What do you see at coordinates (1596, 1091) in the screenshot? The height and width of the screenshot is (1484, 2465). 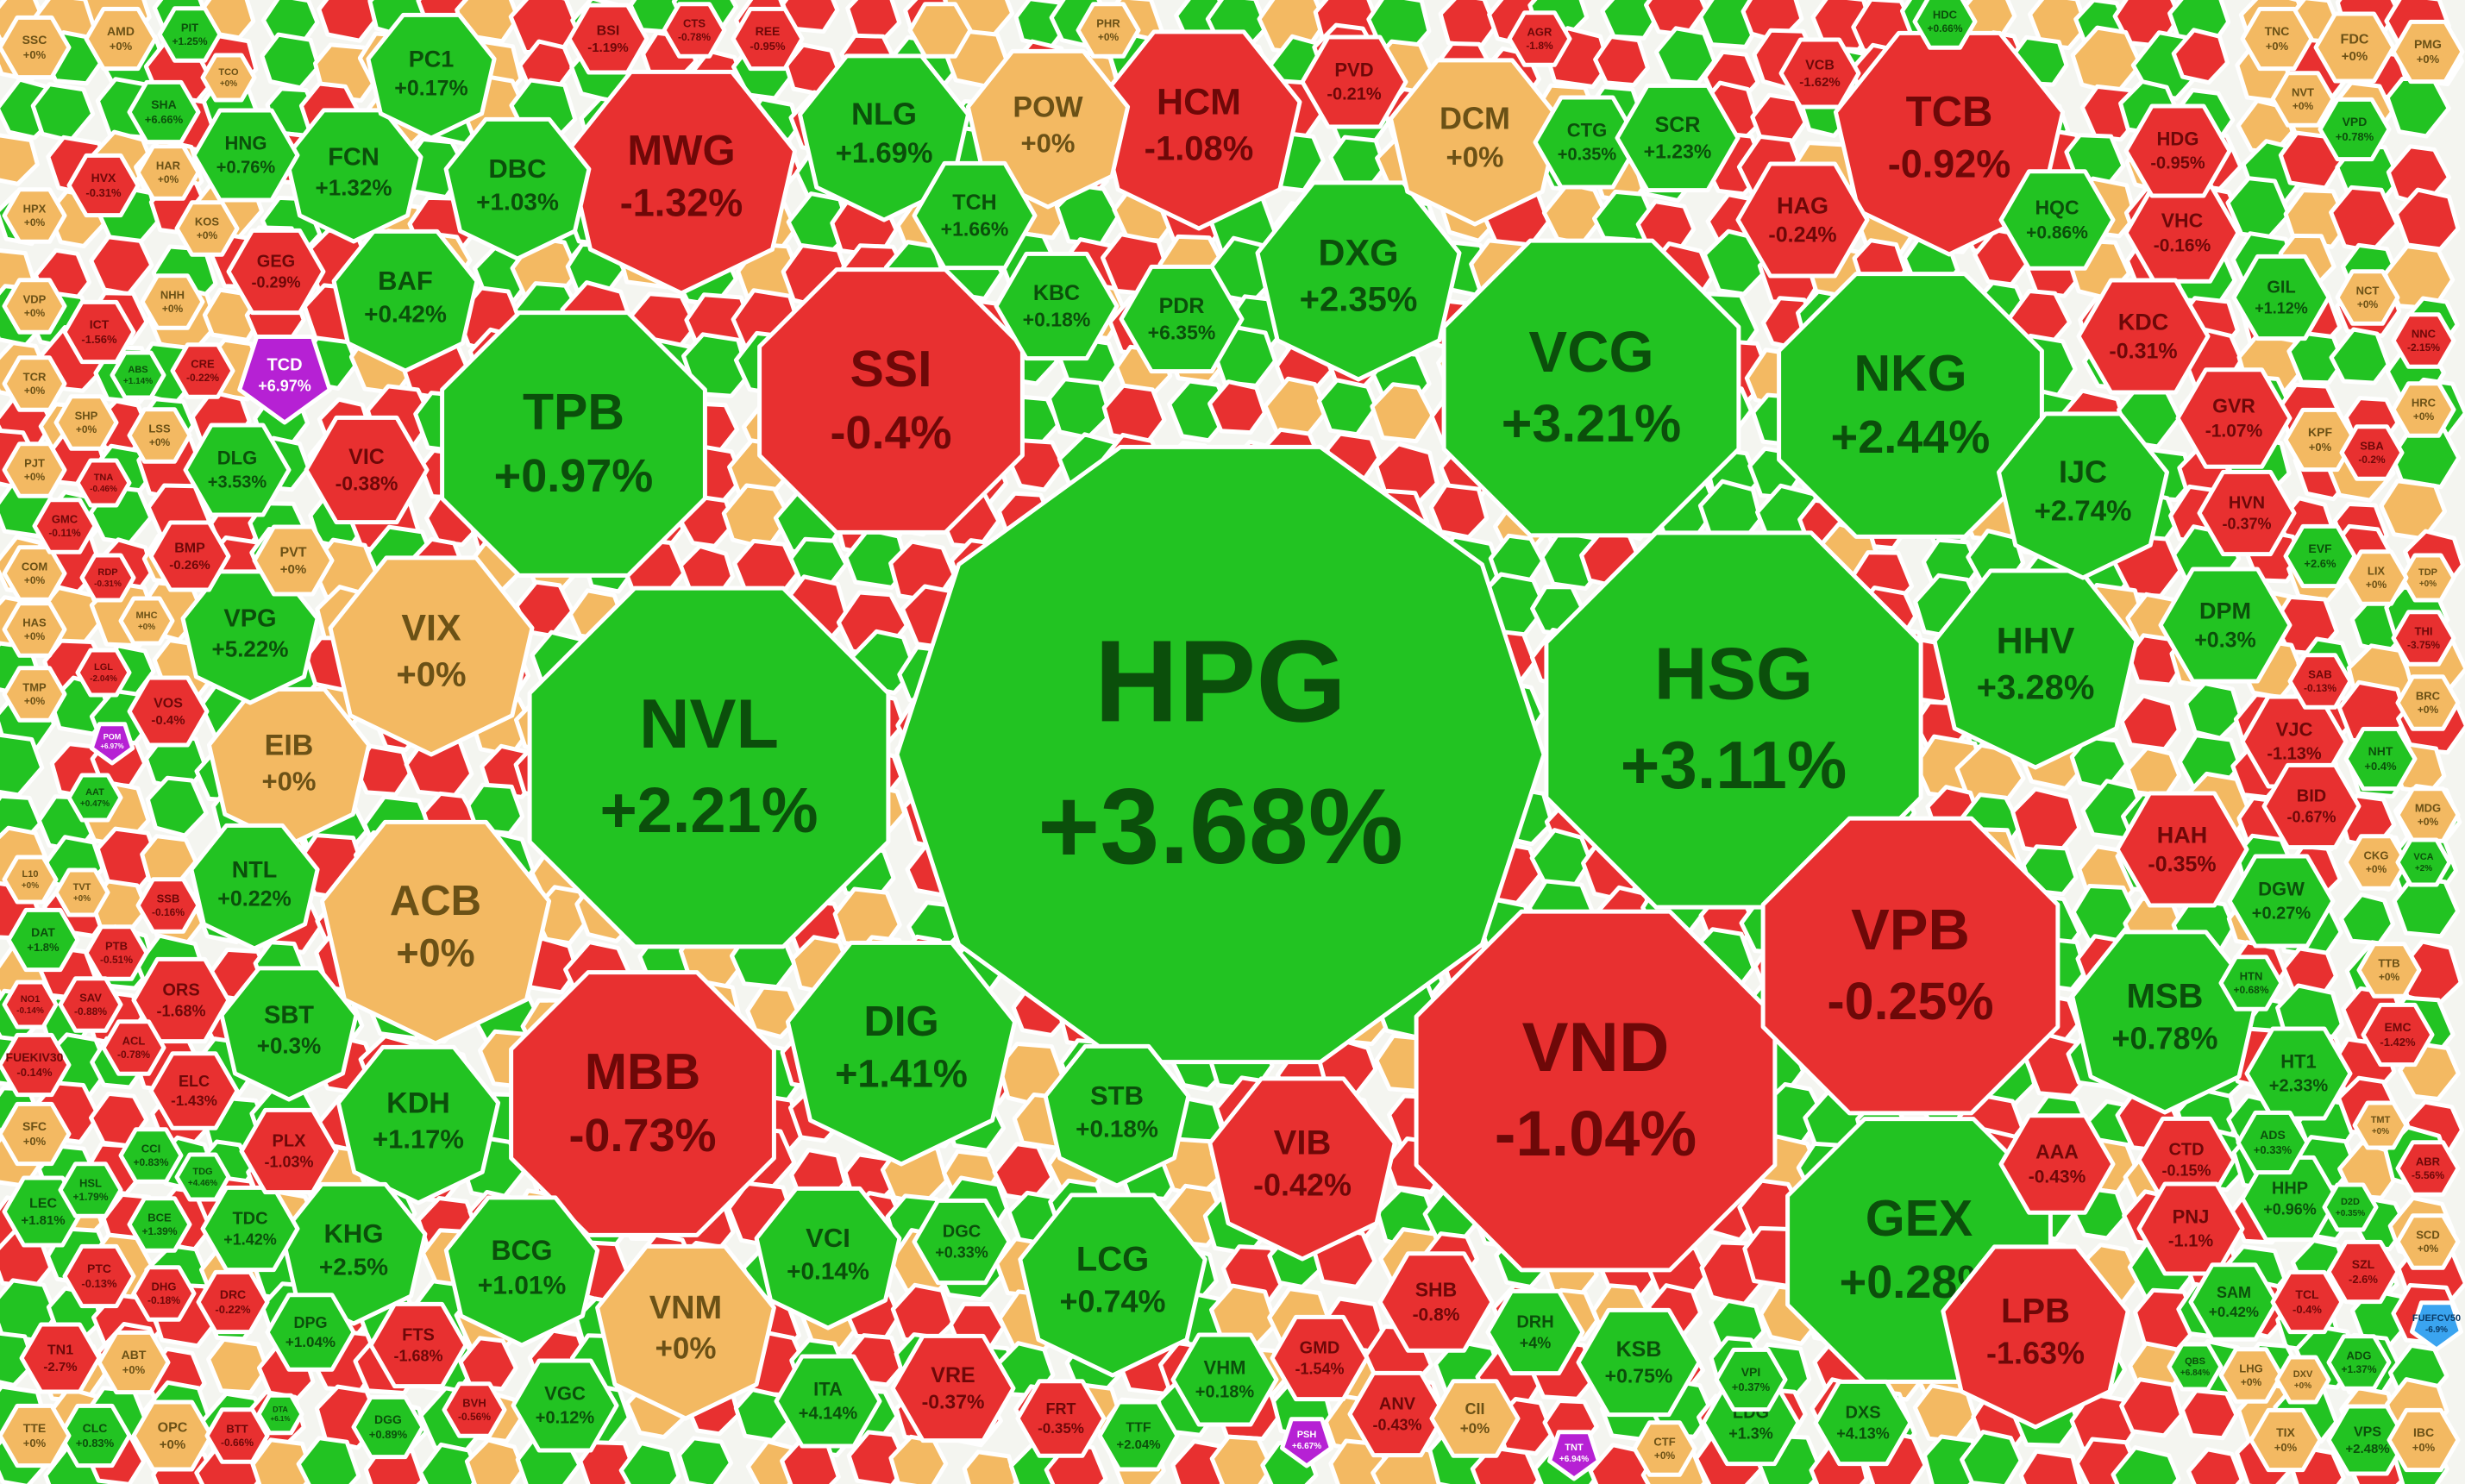 I see `stock-cell-vnd: VND -1.04%` at bounding box center [1596, 1091].